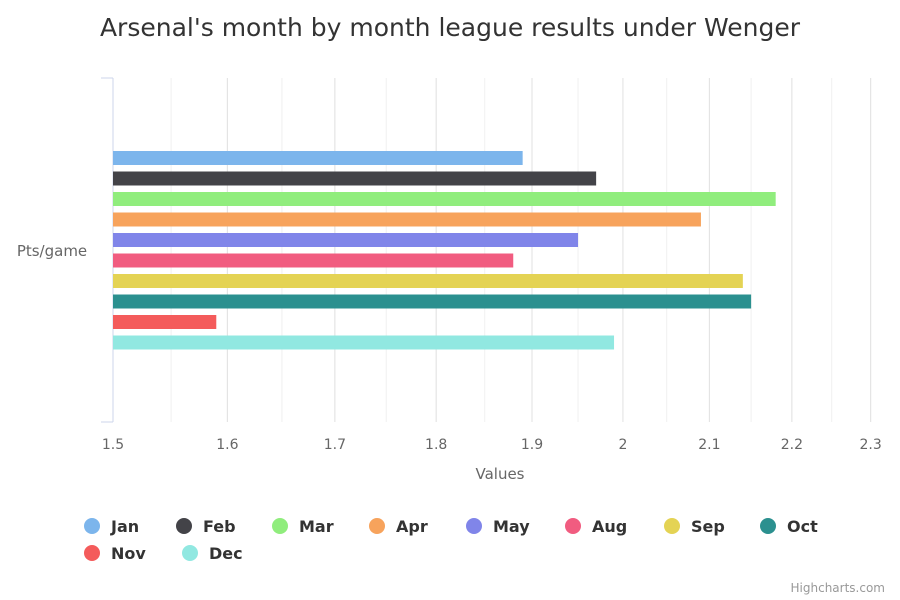 Image resolution: width=900 pixels, height=600 pixels. I want to click on legend-item-nov: Nov, so click(115, 553).